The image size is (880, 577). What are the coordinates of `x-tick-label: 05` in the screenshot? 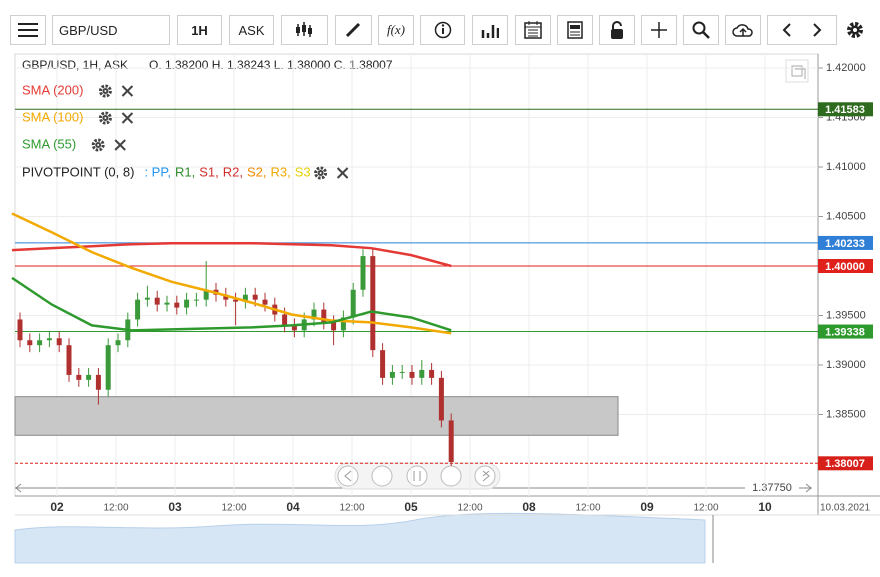 It's located at (411, 507).